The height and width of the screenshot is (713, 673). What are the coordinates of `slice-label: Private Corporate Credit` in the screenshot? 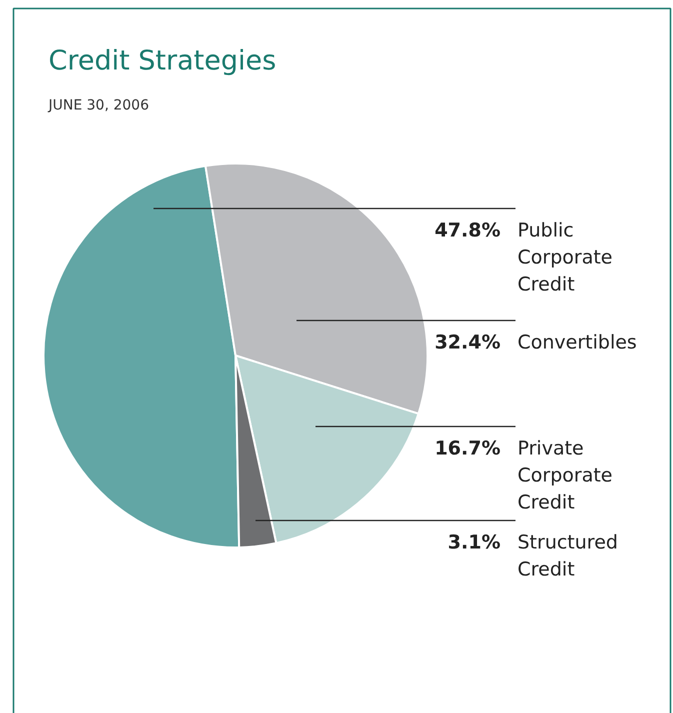 It's located at (565, 476).